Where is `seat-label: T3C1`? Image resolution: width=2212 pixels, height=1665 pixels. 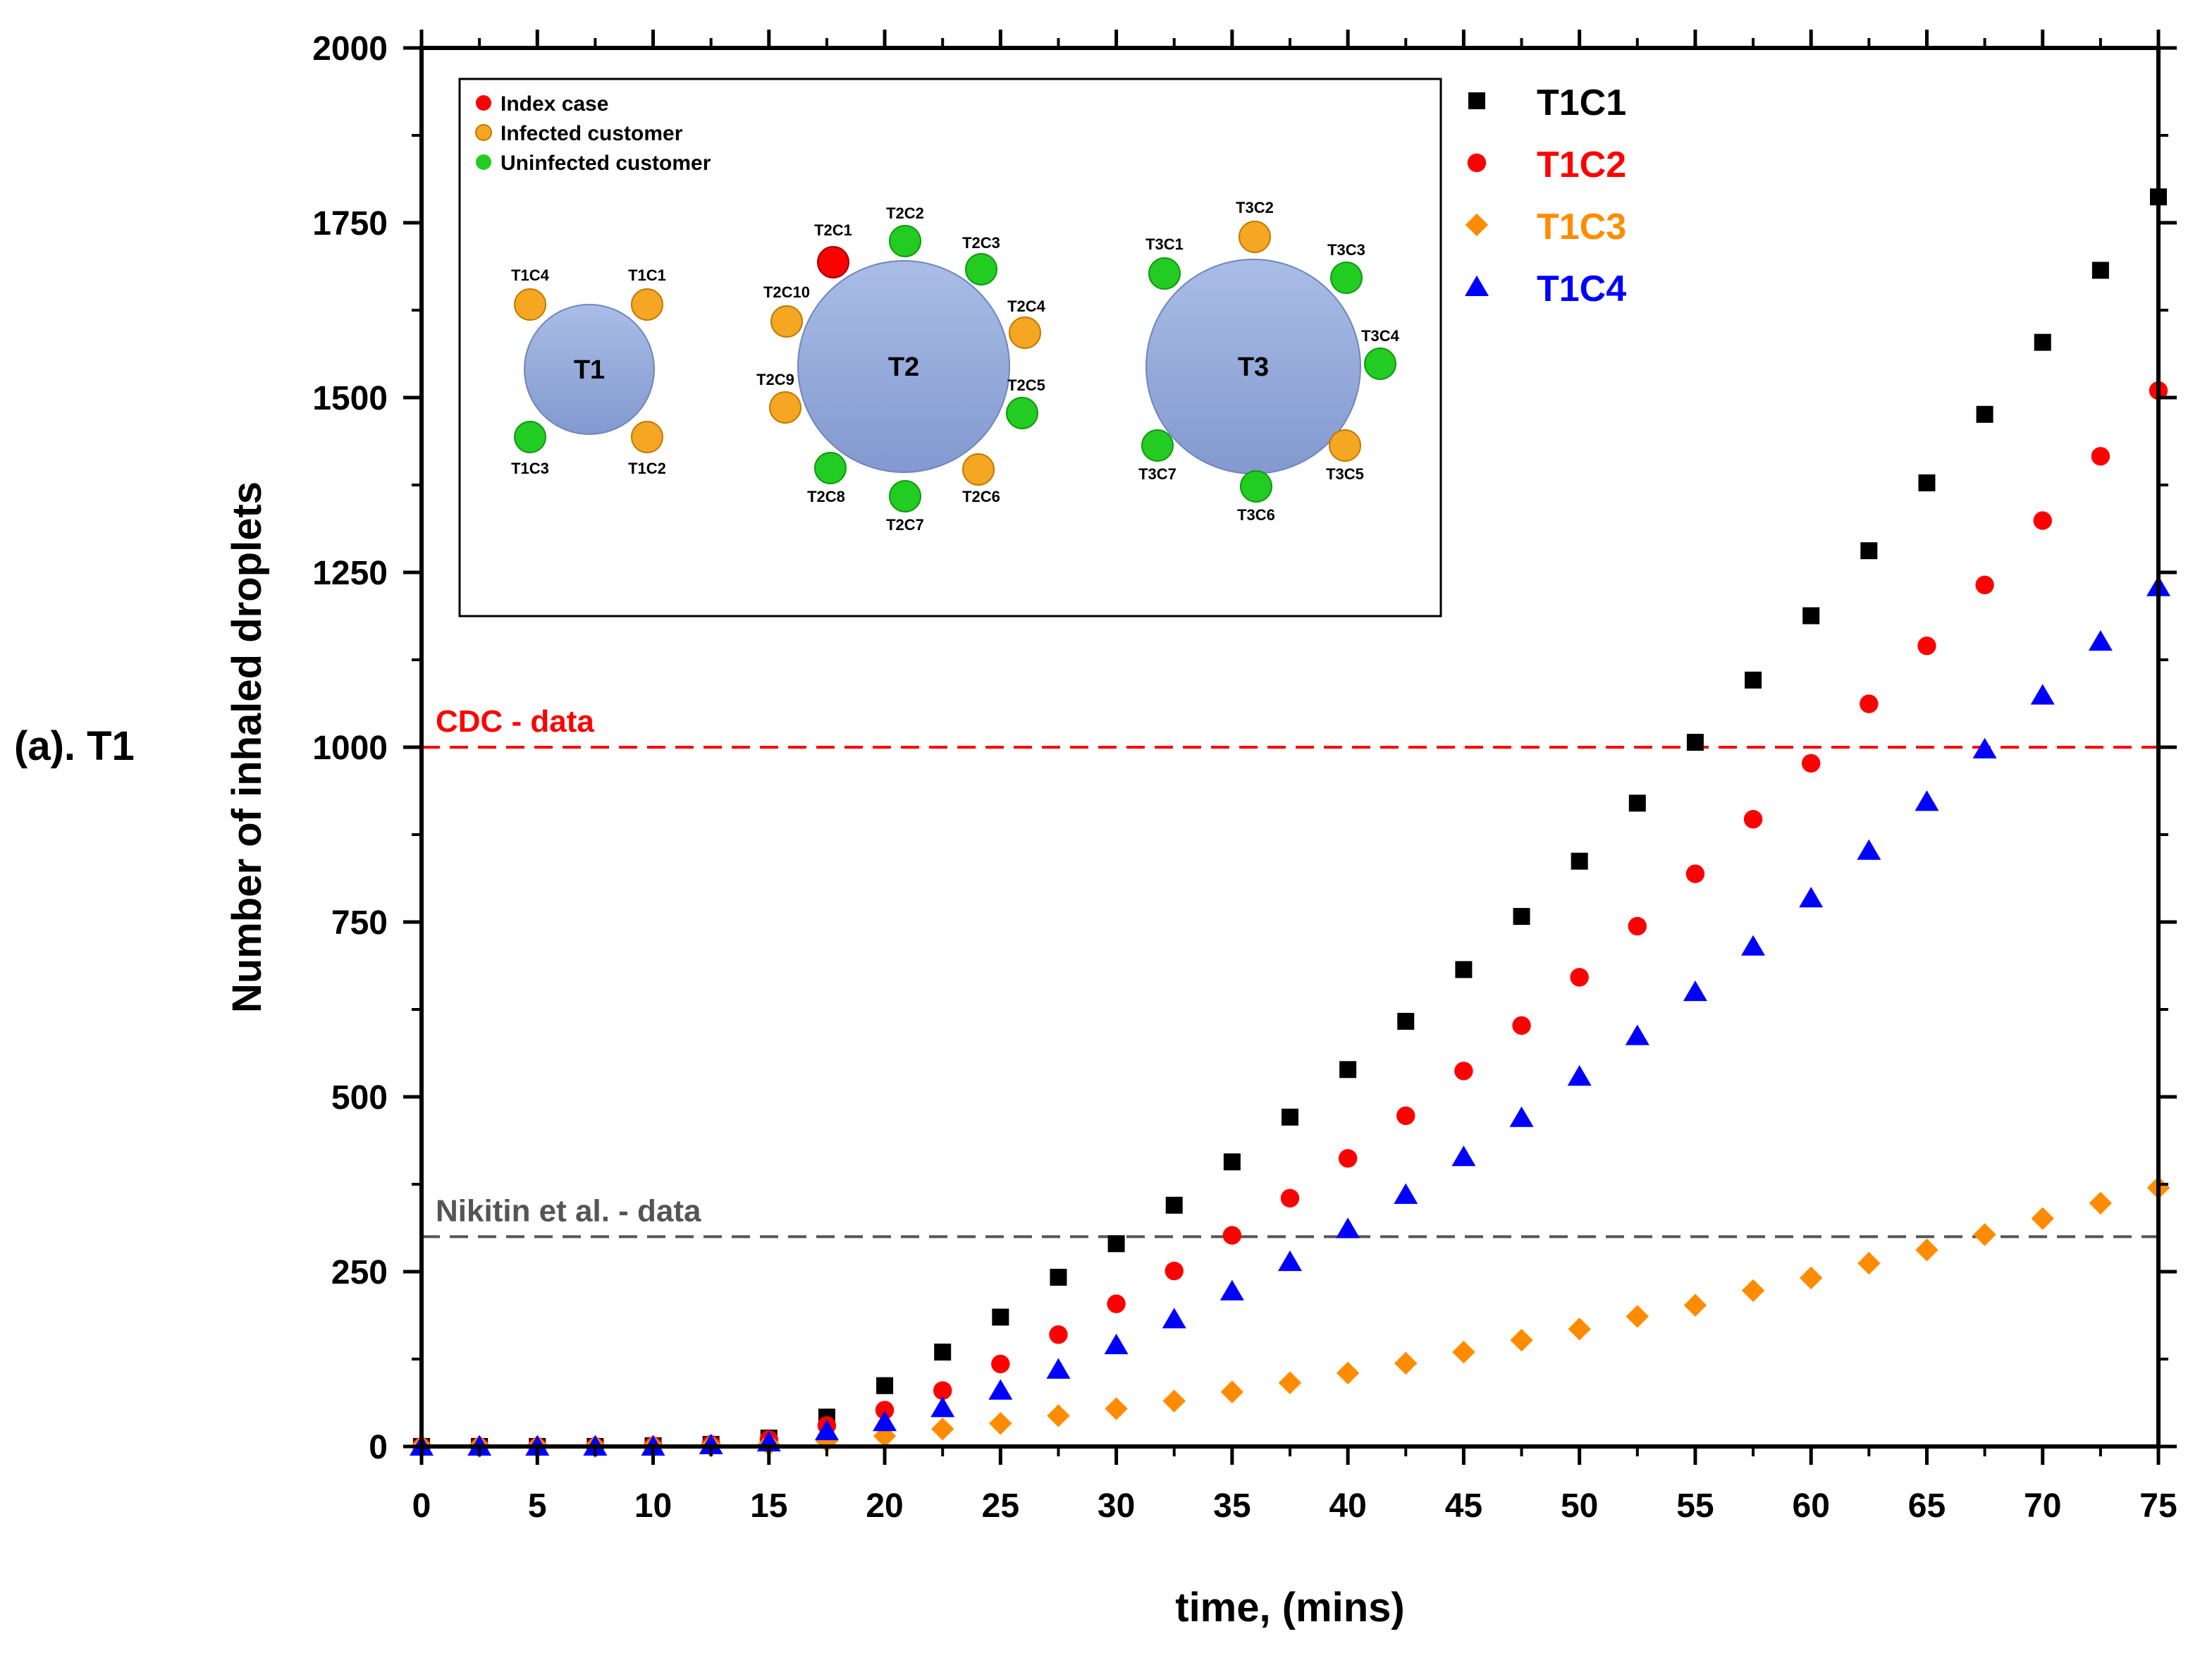
seat-label: T3C1 is located at coordinates (1164, 244).